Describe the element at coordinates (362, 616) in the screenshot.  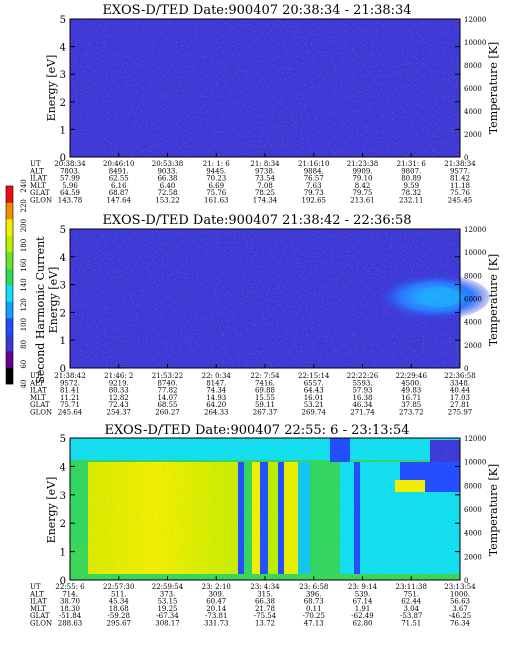
I see `table-cell: -62.49` at that location.